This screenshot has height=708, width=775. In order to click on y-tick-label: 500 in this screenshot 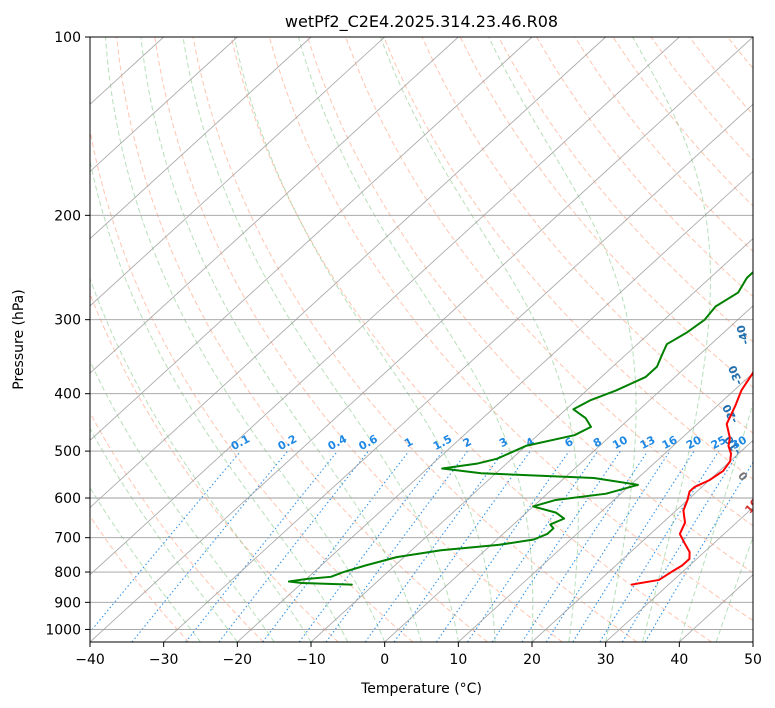, I will do `click(67, 452)`.